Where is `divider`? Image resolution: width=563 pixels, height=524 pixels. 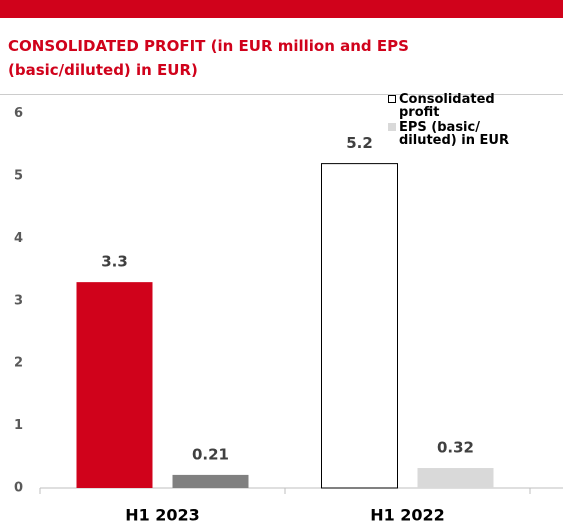 divider is located at coordinates (281, 94).